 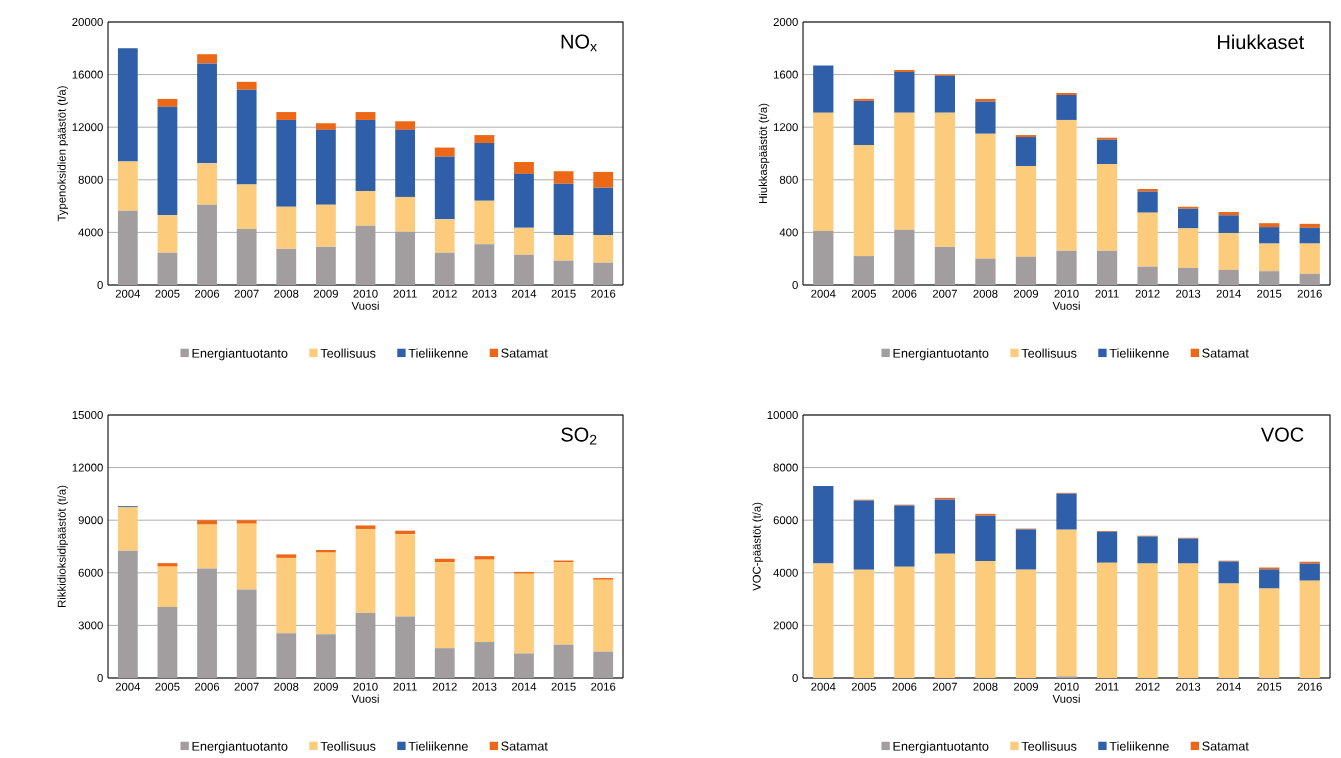 What do you see at coordinates (62, 154) in the screenshot?
I see `y-axis-title: Typenoksidien päästöt (t/a)` at bounding box center [62, 154].